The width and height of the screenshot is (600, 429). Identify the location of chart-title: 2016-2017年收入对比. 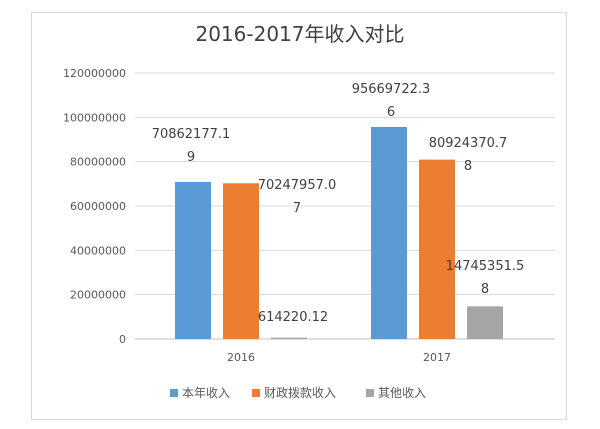
(299, 34).